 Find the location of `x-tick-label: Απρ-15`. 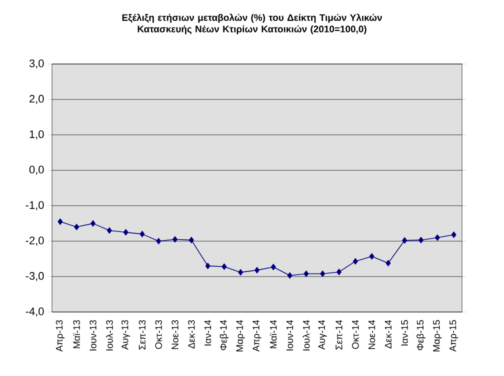

x-tick-label: Απρ-15 is located at coordinates (454, 336).